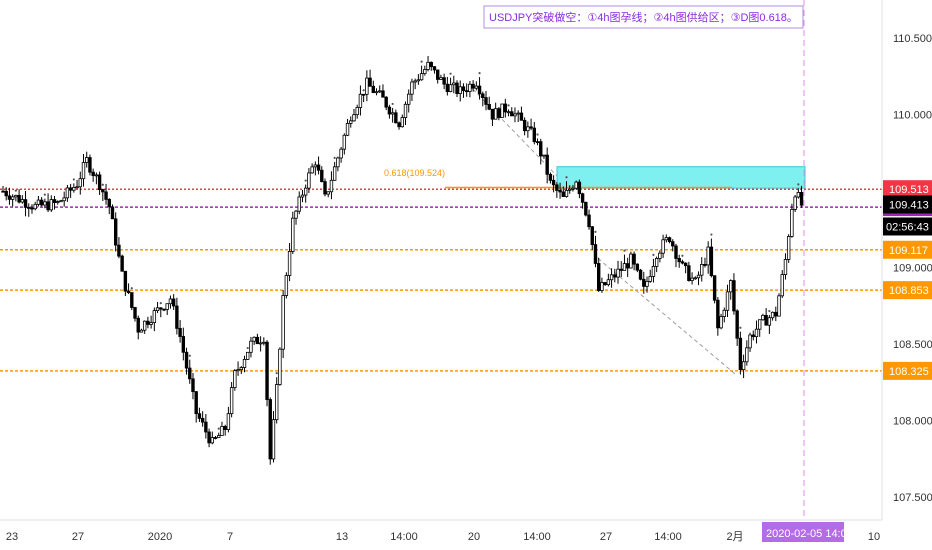  Describe the element at coordinates (909, 190) in the screenshot. I see `svg-text: 109.513` at that location.